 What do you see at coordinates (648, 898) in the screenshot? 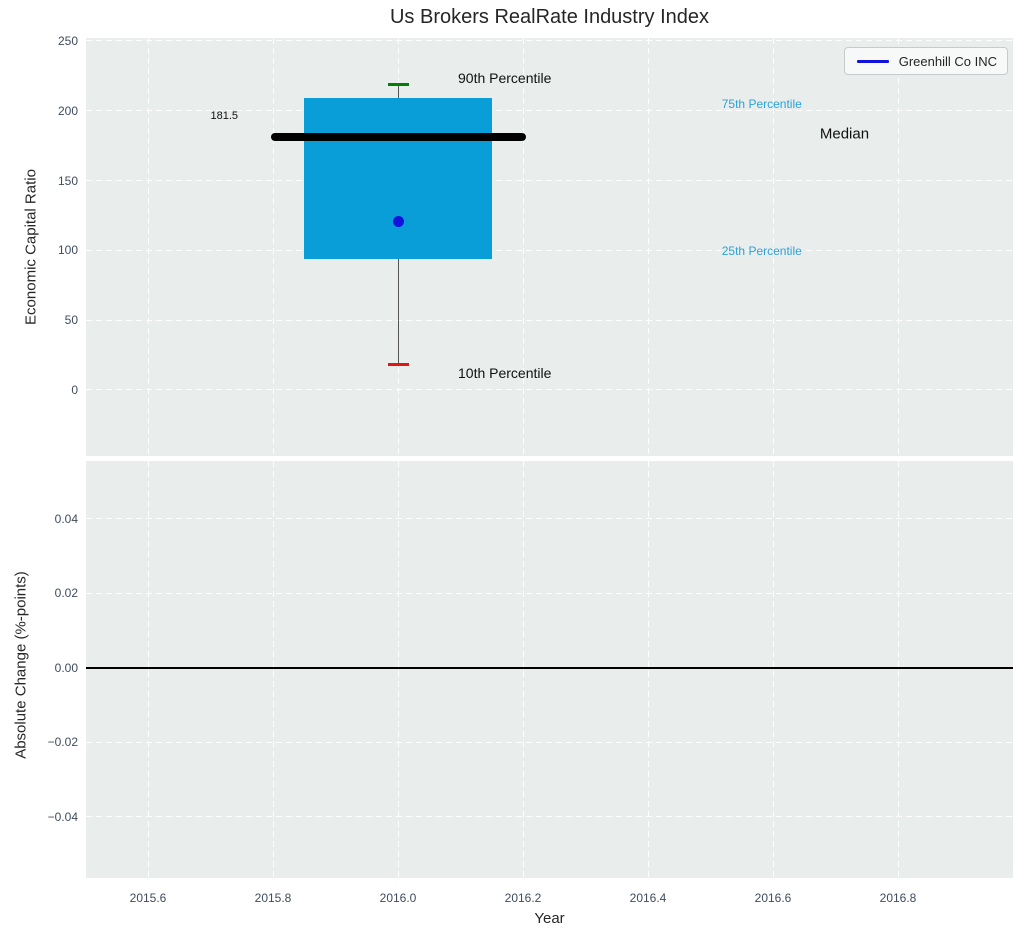
I see `x-tick-label: 2016.4` at bounding box center [648, 898].